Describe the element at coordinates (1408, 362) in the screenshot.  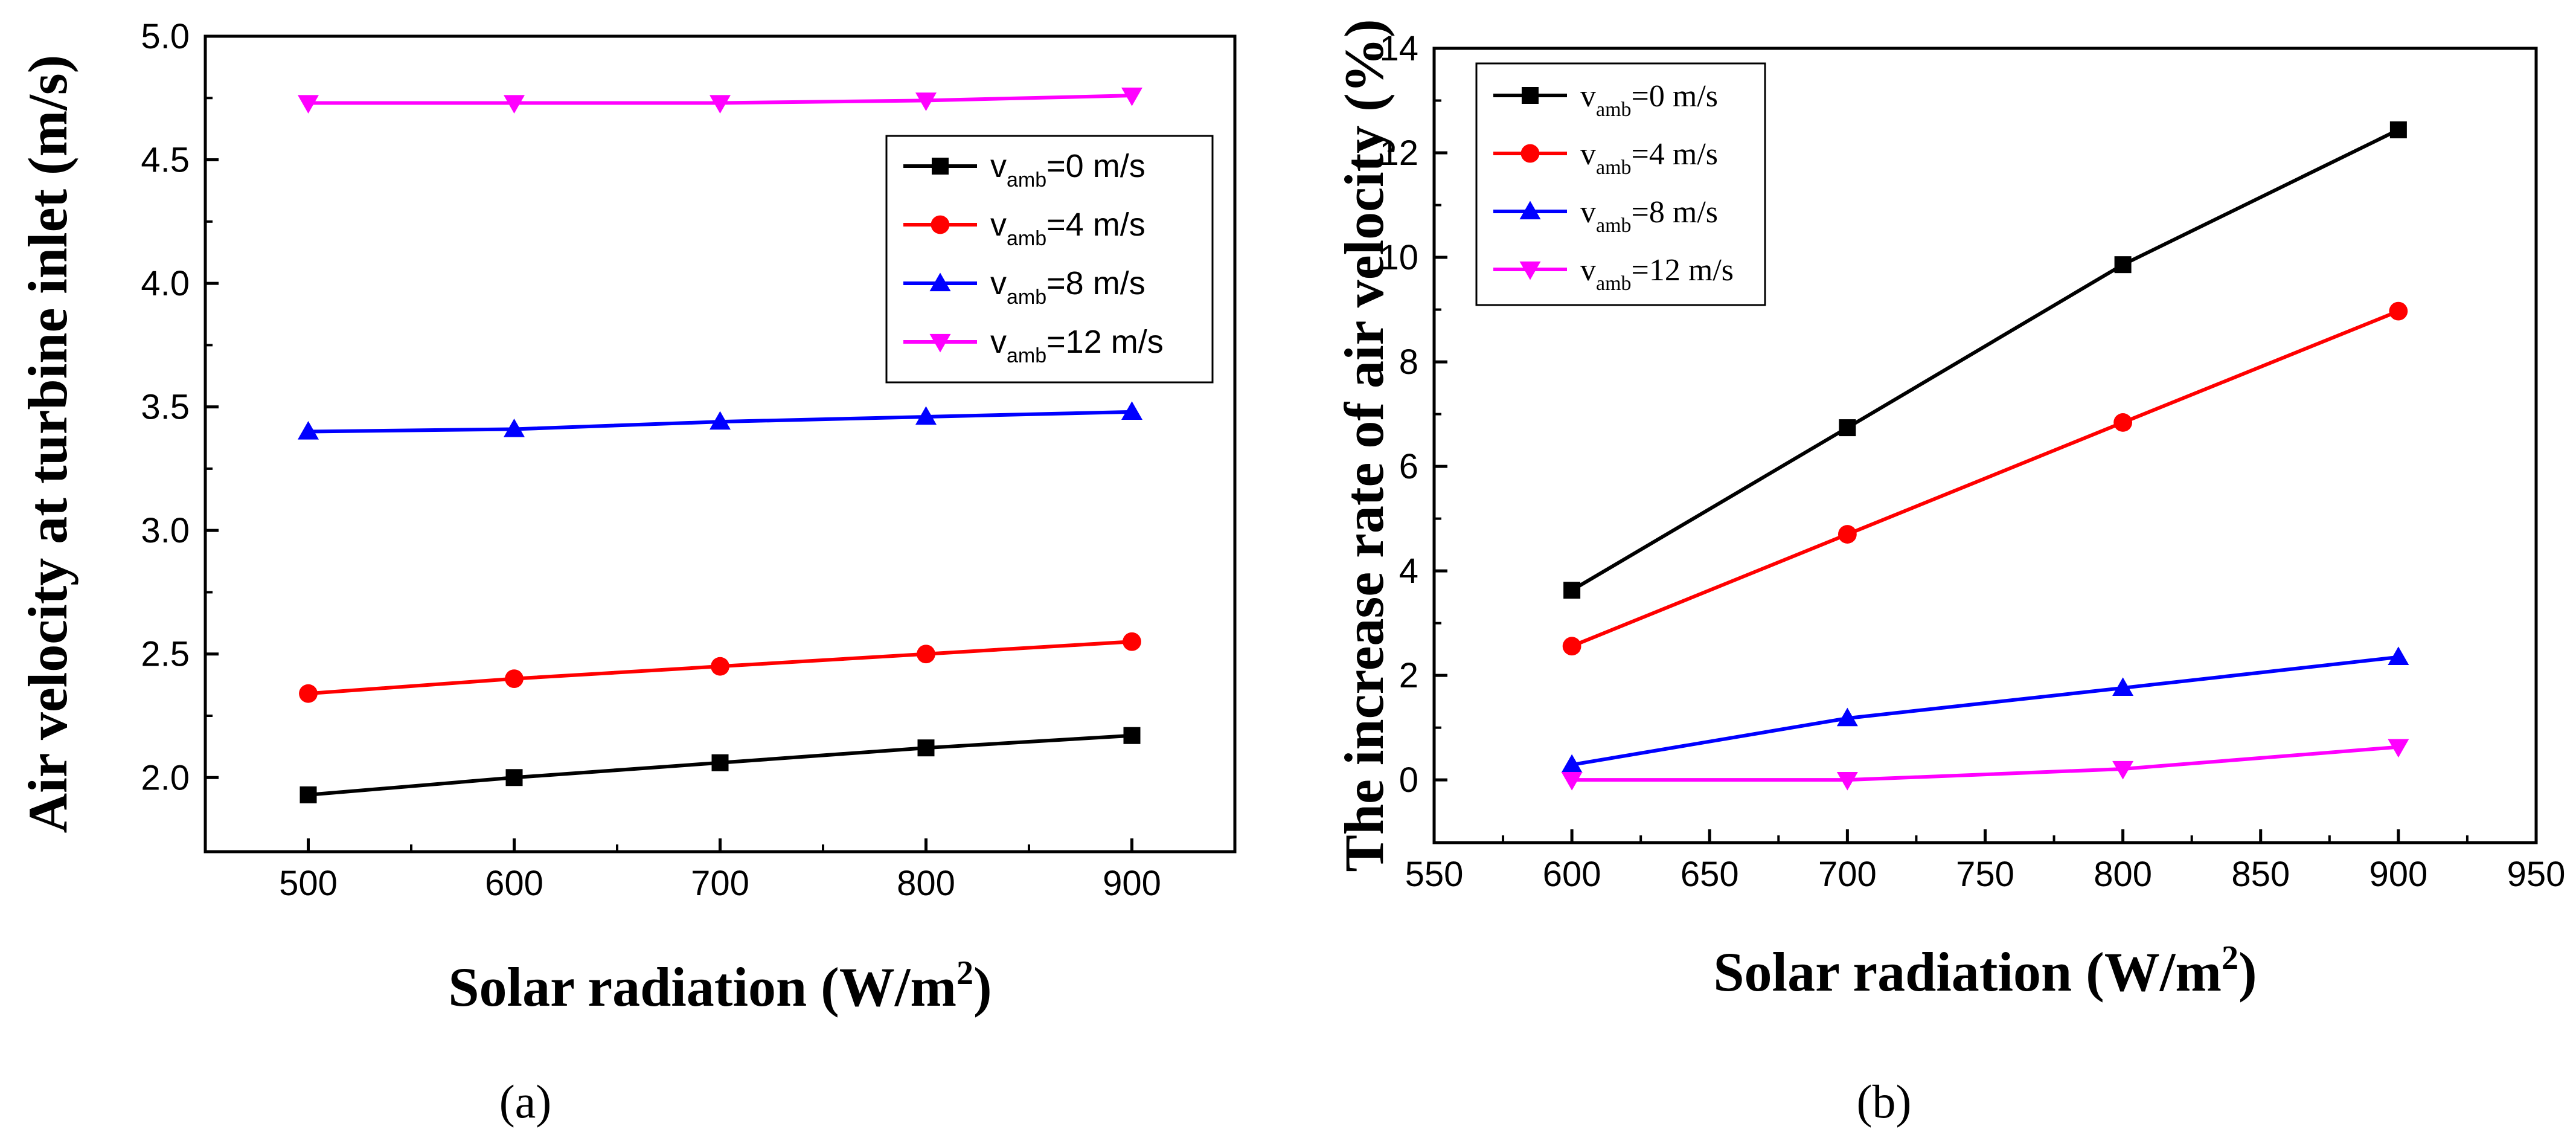
I see `y-tick-label-b-4: 8` at that location.